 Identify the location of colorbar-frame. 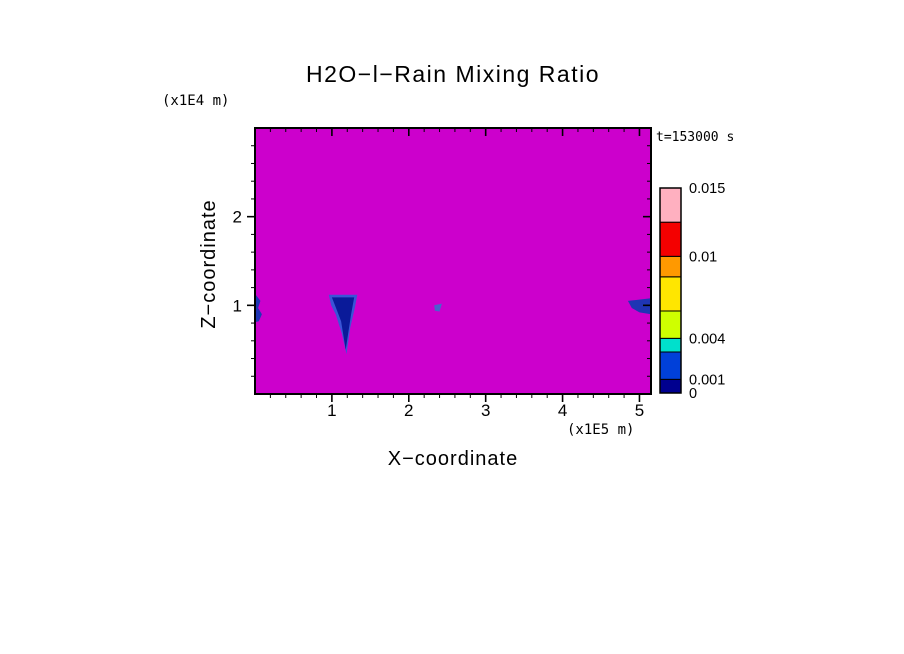
(670, 290).